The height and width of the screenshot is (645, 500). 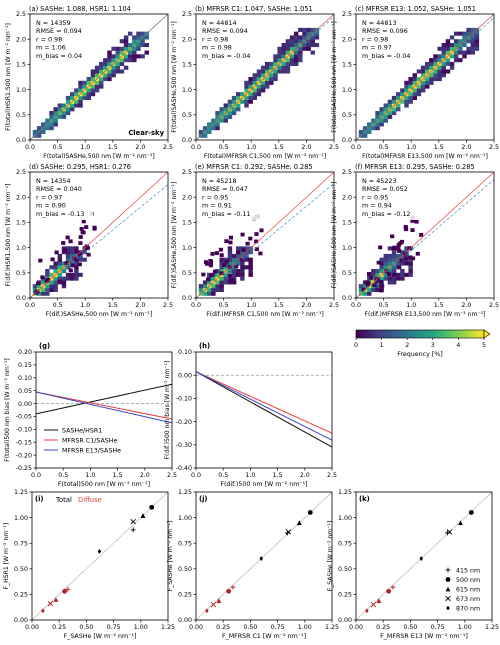 I want to click on stat-line: N = 14359, so click(x=53, y=23).